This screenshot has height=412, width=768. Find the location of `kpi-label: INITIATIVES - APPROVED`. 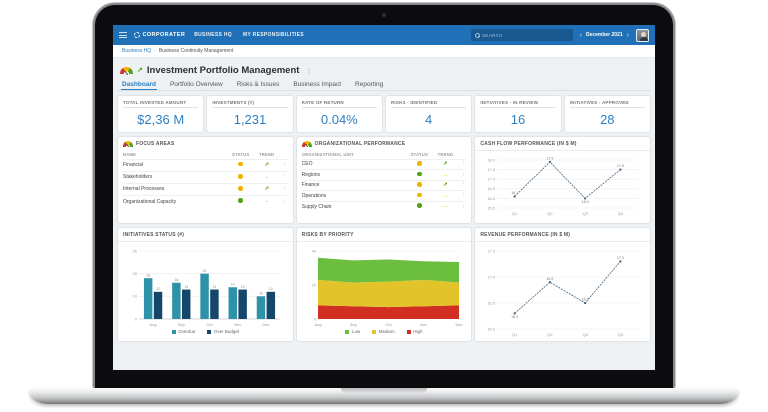

kpi-label: INITIATIVES - APPROVED is located at coordinates (607, 104).